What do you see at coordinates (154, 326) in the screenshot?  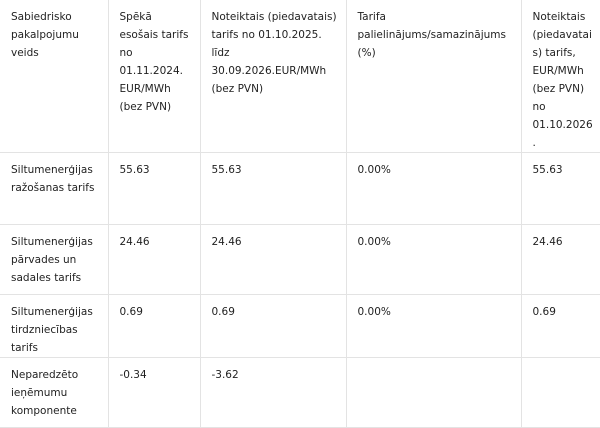 I see `cell-current-tariff: 0.69` at bounding box center [154, 326].